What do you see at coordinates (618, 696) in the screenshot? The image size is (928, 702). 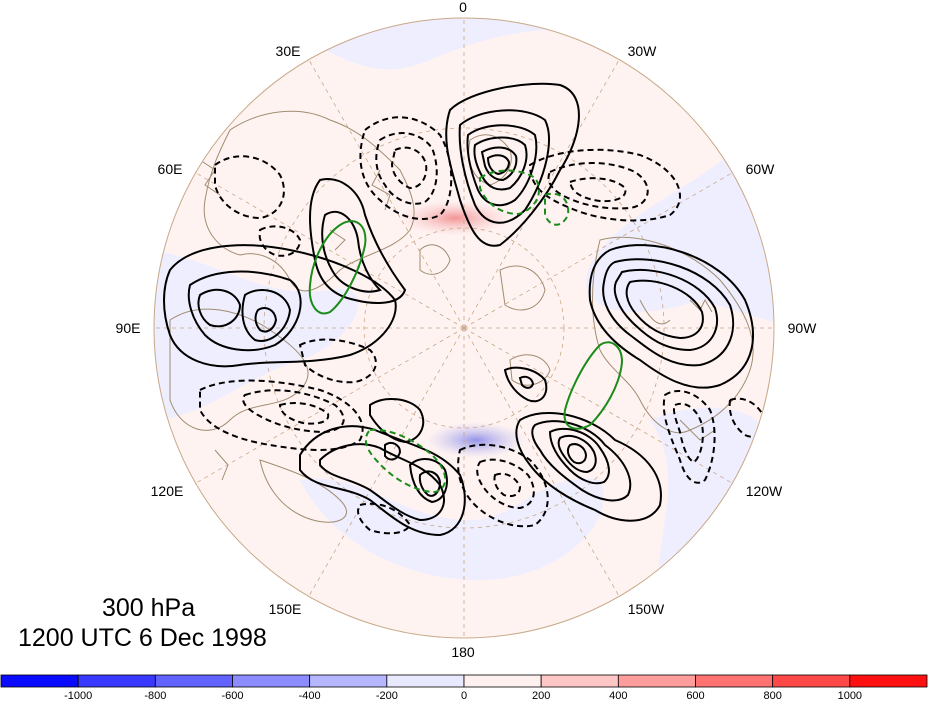 I see `colorbar-tick-label: 400` at bounding box center [618, 696].